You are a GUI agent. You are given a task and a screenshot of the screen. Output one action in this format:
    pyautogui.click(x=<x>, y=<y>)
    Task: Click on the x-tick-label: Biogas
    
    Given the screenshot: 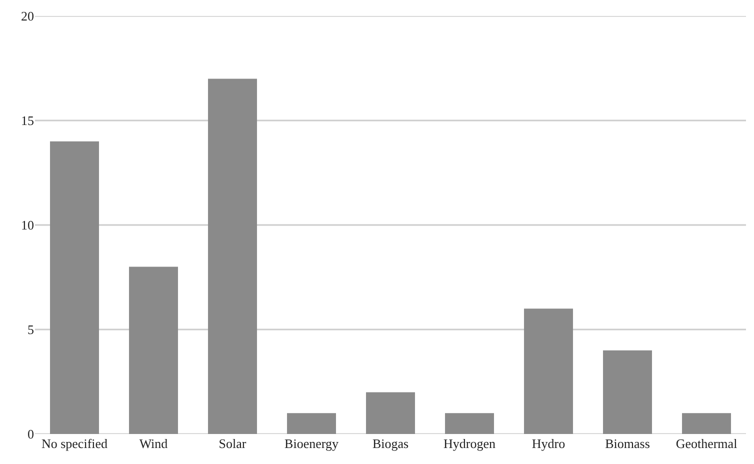 What is the action you would take?
    pyautogui.click(x=390, y=443)
    